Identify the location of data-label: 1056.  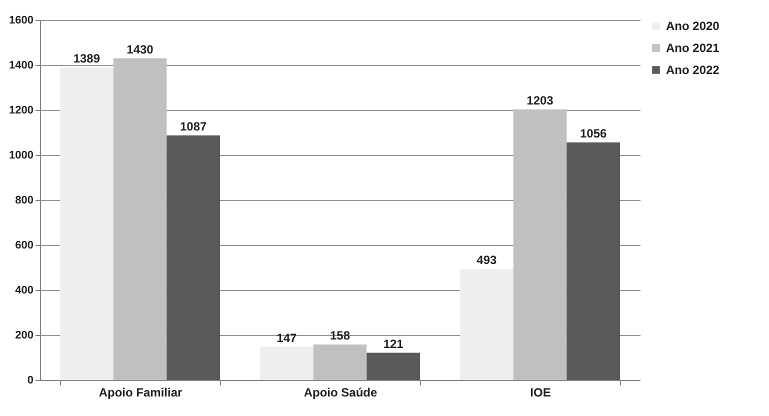
(594, 133).